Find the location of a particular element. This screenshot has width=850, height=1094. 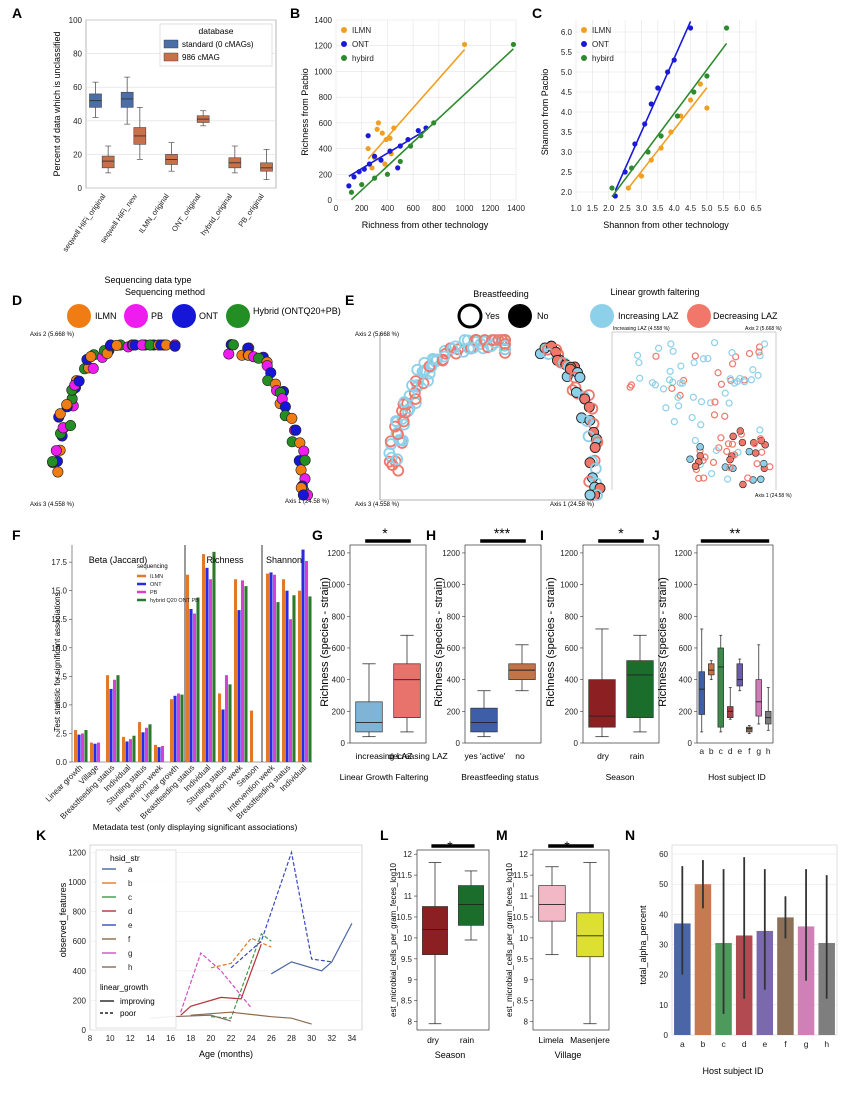

legend-dot-ont is located at coordinates (184, 316).